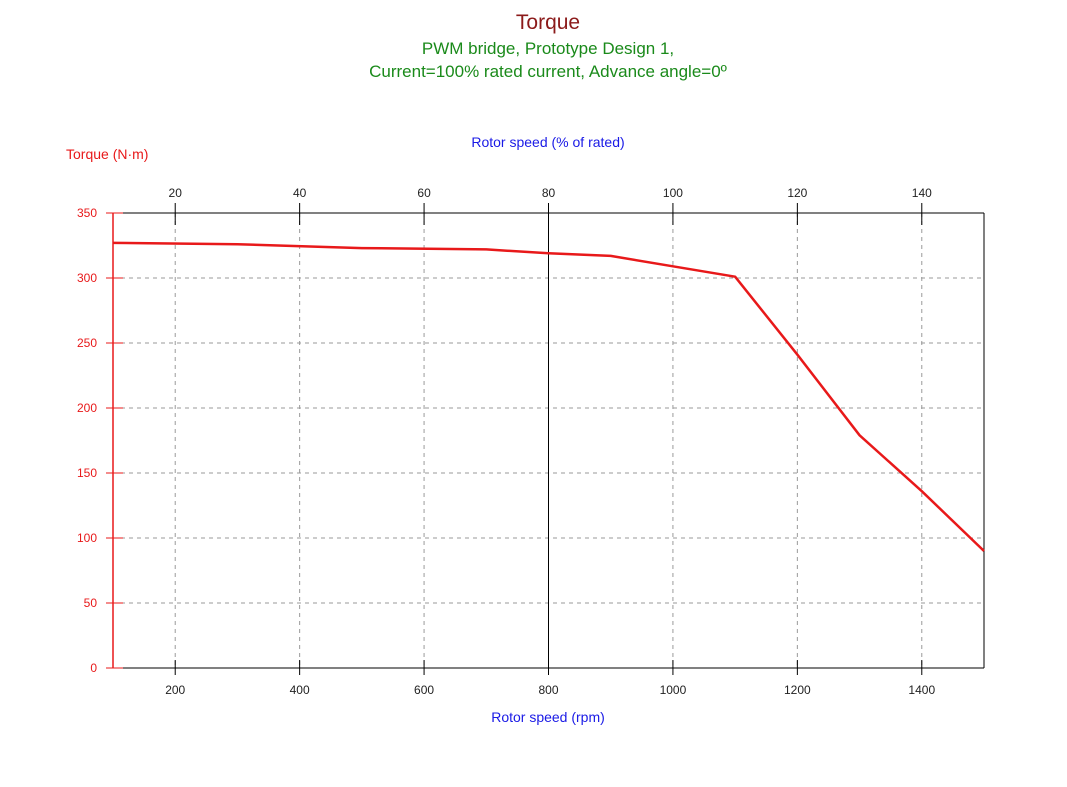  Describe the element at coordinates (107, 154) in the screenshot. I see `y-axis-title: Torque (N·m)` at that location.